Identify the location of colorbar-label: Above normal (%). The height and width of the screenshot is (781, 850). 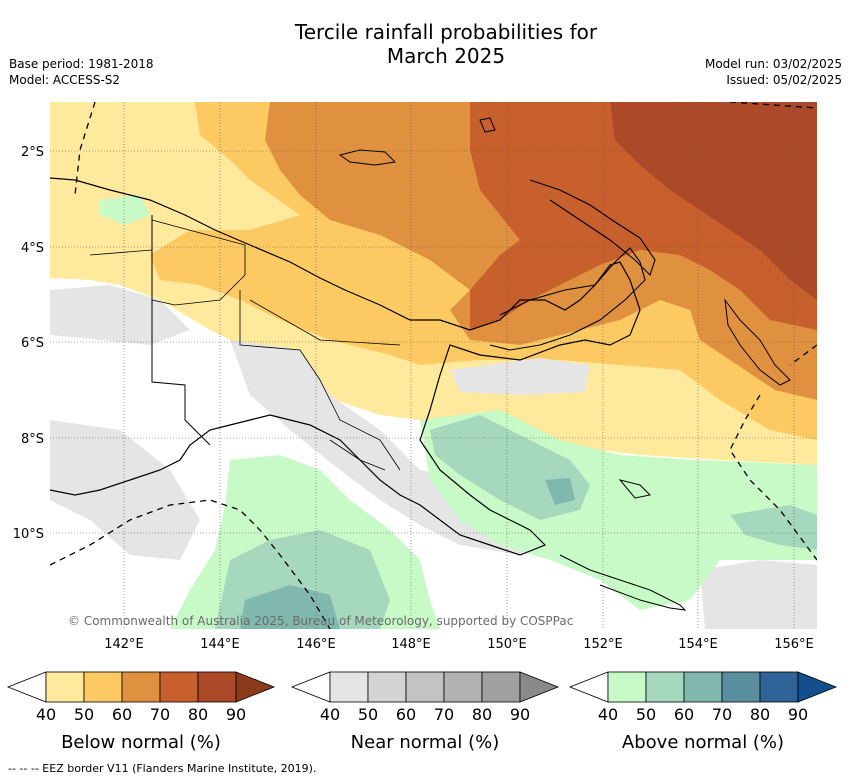
(703, 742).